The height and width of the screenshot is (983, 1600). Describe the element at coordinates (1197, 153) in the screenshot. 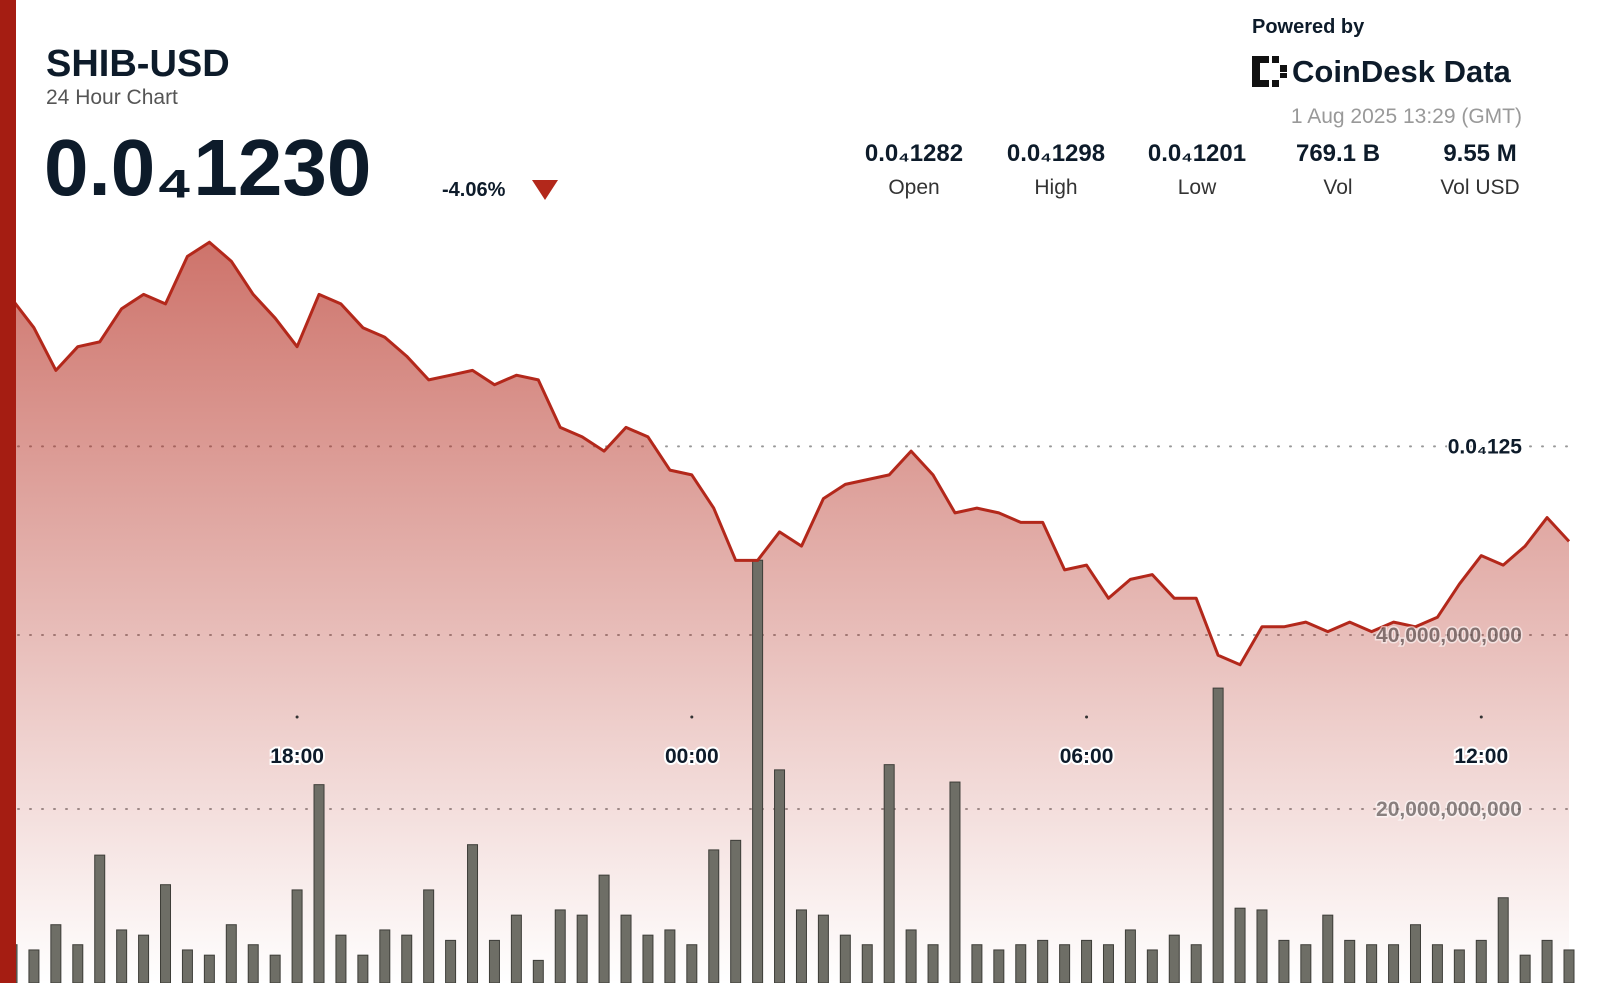

I see `stat-value: 0.0₄1201` at that location.